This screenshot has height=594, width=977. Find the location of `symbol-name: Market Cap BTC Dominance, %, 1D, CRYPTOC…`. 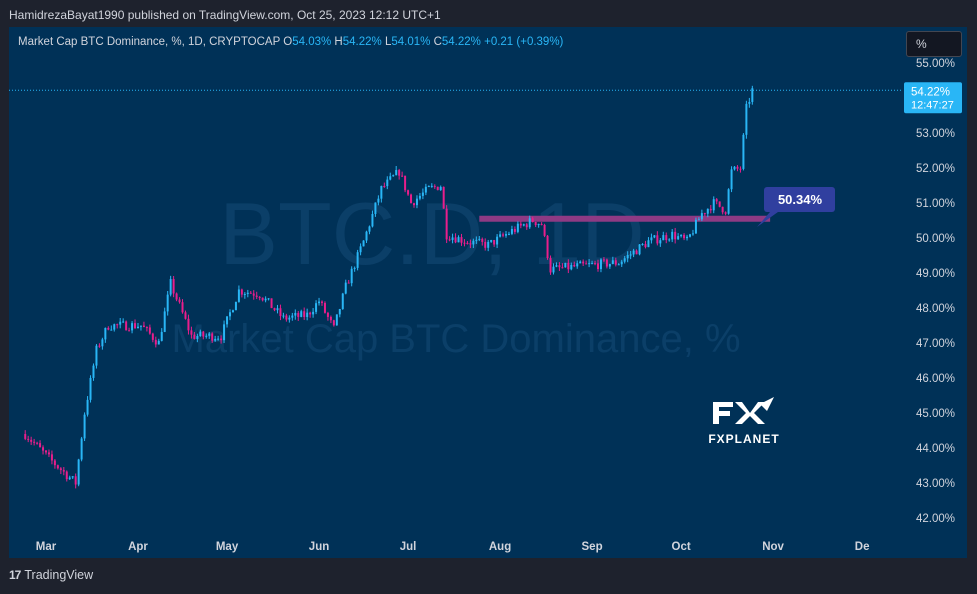

symbol-name: Market Cap BTC Dominance, %, 1D, CRYPTOC… is located at coordinates (149, 42).